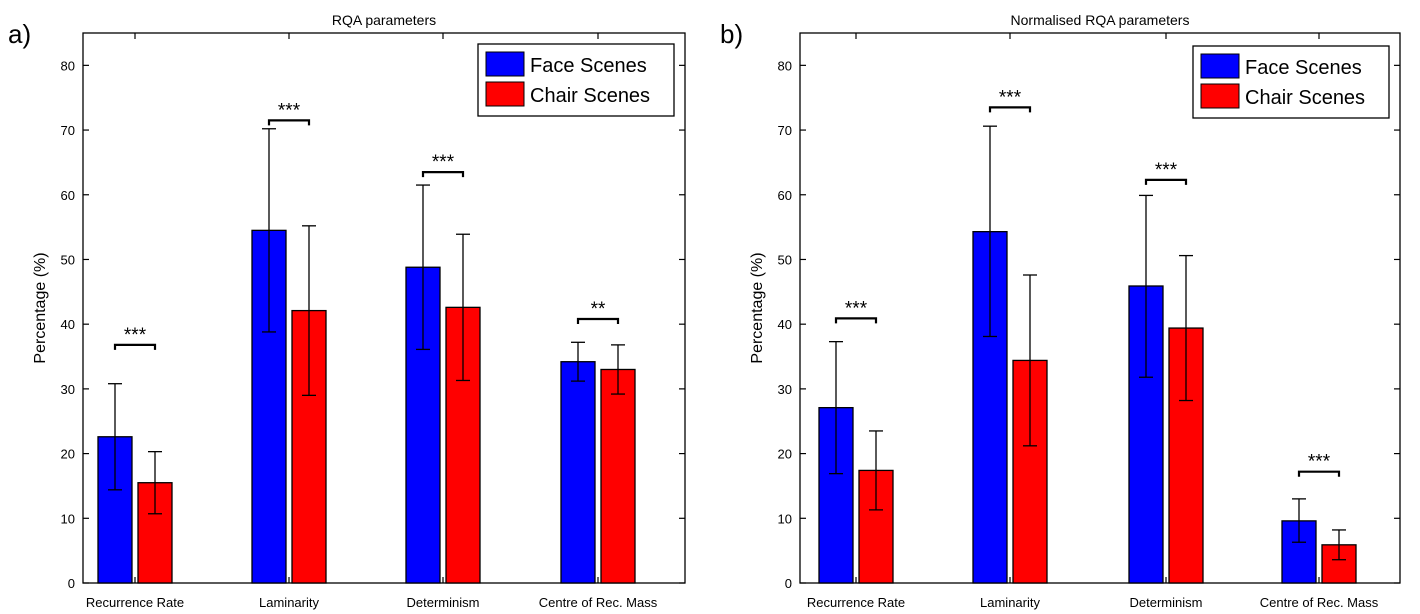  Describe the element at coordinates (618, 476) in the screenshot. I see `chair-bar` at that location.